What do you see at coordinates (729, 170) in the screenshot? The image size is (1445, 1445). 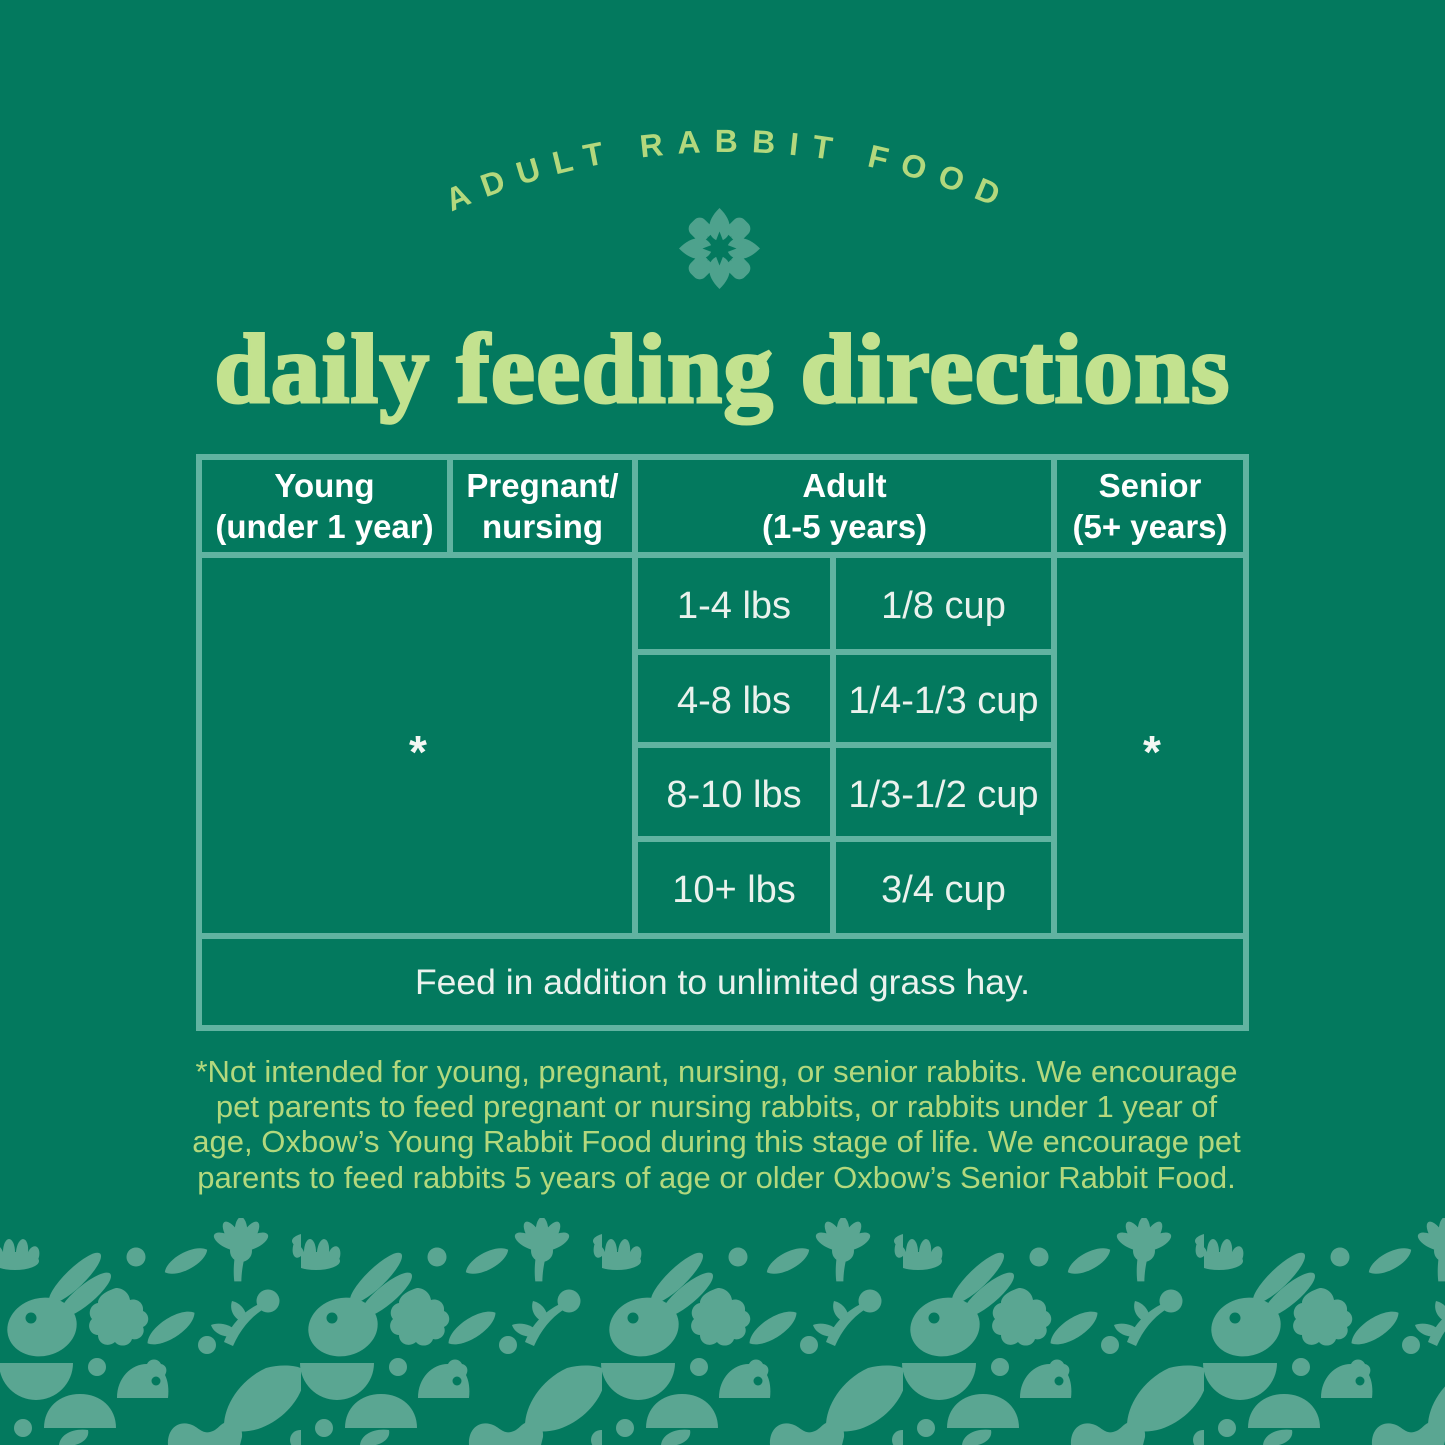 I see `svg-text: ADULT RABBIT FOOD` at bounding box center [729, 170].